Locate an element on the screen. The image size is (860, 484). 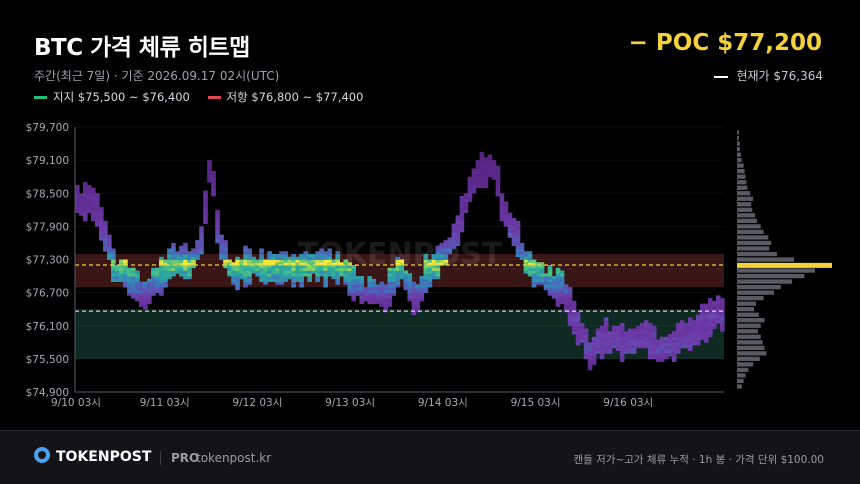
footer-site-link: tokenpost.kr is located at coordinates (234, 458).